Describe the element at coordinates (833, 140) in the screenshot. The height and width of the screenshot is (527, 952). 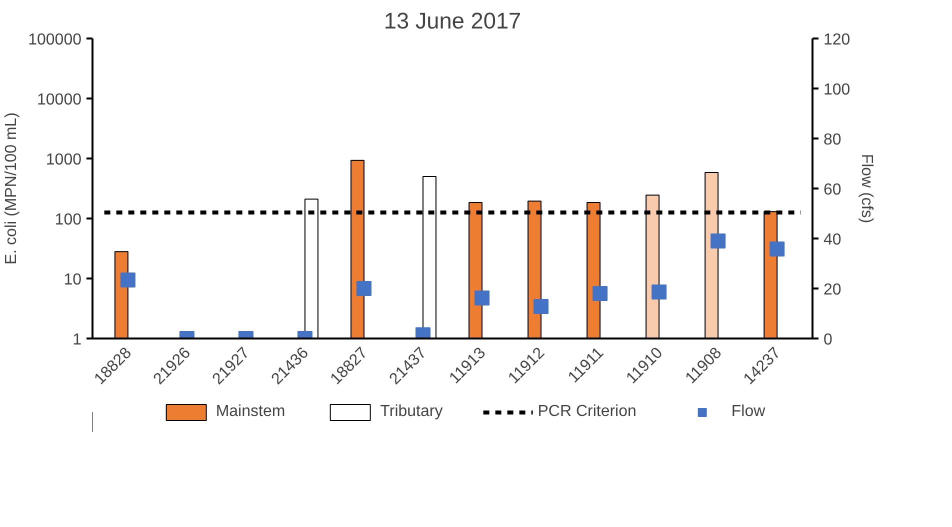
I see `y2-tick-label: 80` at that location.